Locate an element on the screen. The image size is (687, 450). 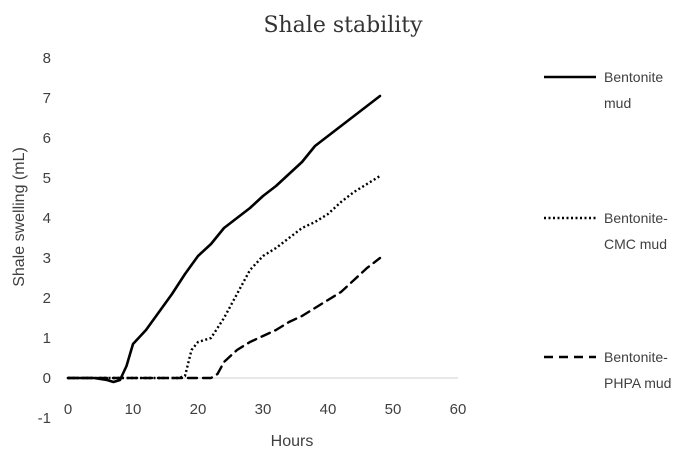
x-tick-label: 50 is located at coordinates (393, 409).